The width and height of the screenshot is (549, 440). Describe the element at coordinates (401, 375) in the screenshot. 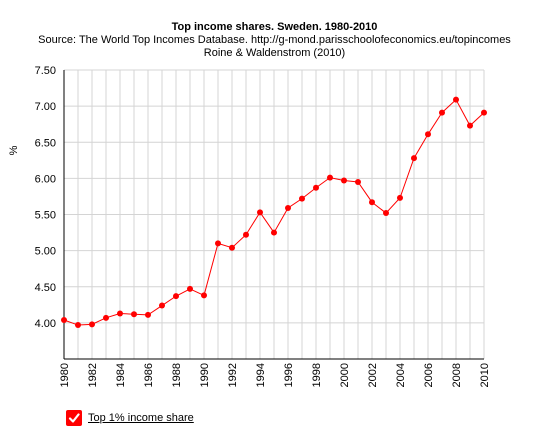

I see `x-tick-label: 2004` at that location.